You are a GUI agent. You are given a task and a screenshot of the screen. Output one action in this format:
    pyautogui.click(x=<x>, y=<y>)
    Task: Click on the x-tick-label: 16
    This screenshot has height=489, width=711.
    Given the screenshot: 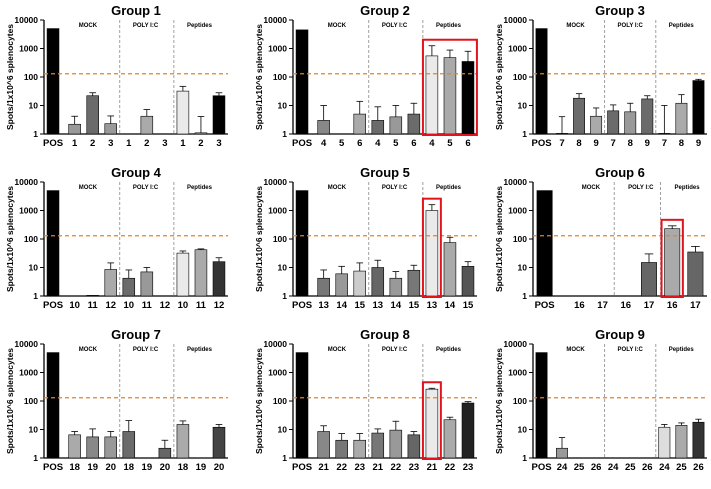 What is the action you would take?
    pyautogui.click(x=579, y=305)
    